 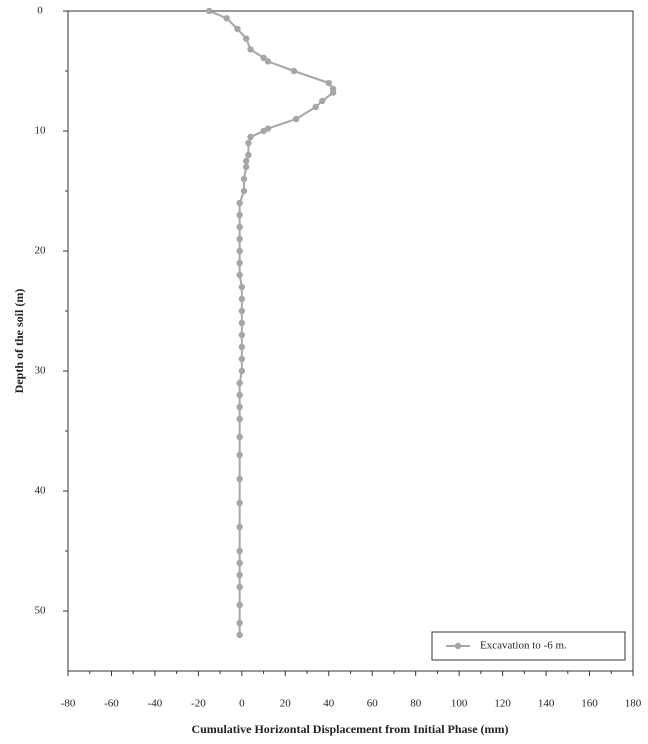 What do you see at coordinates (633, 704) in the screenshot?
I see `x-tick-label: 180` at bounding box center [633, 704].